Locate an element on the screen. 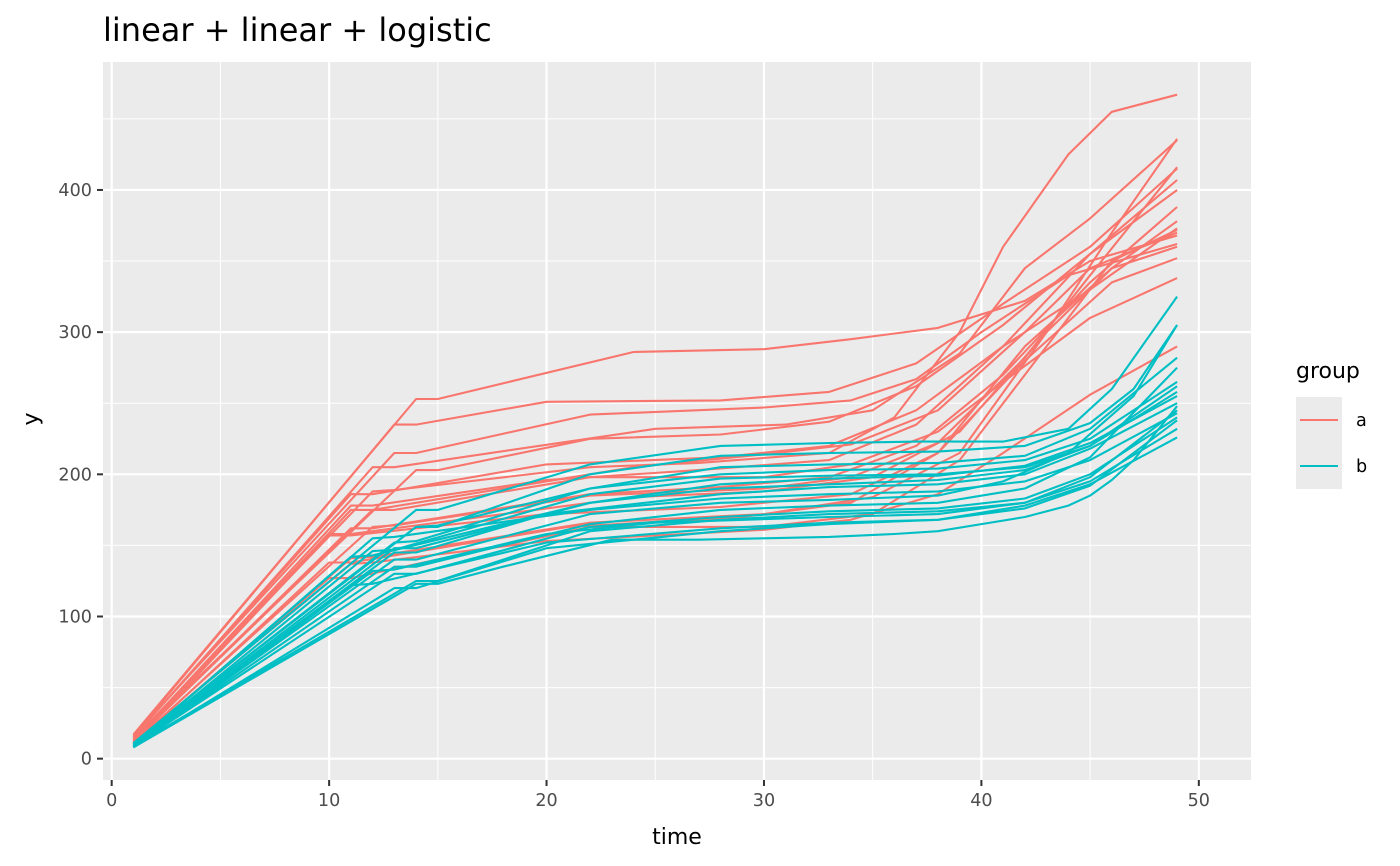  y-tick-label: 300 is located at coordinates (75, 333).